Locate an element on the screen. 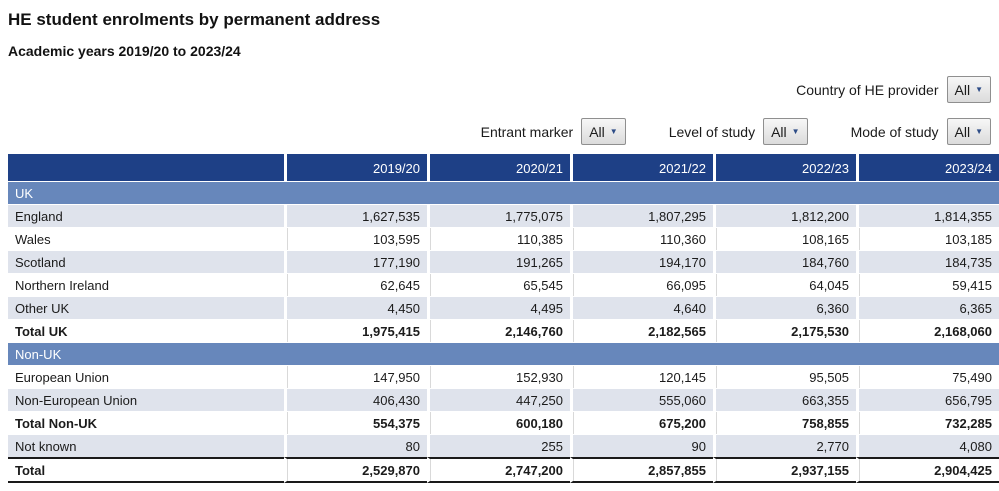 Image resolution: width=999 pixels, height=491 pixels. value-cell: 80 is located at coordinates (355, 445).